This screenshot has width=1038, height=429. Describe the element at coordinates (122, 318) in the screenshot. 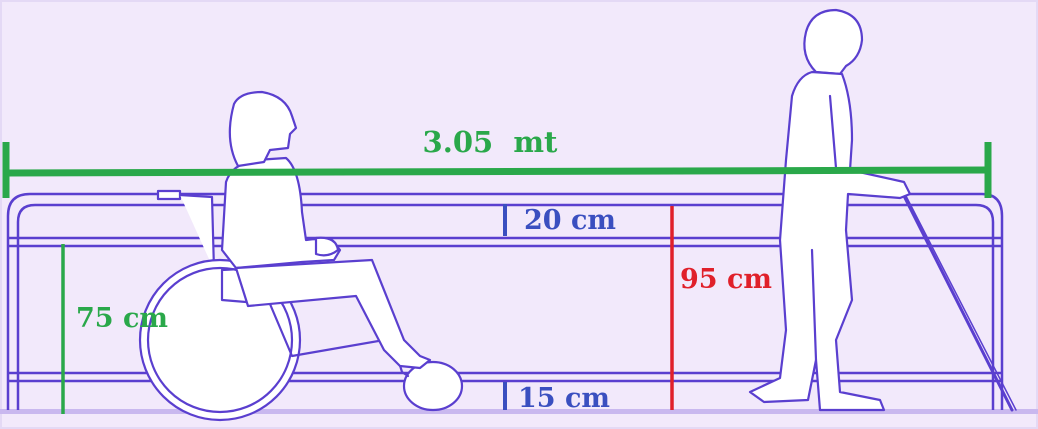

I see `lower-rail-height-label: 75 cm` at that location.